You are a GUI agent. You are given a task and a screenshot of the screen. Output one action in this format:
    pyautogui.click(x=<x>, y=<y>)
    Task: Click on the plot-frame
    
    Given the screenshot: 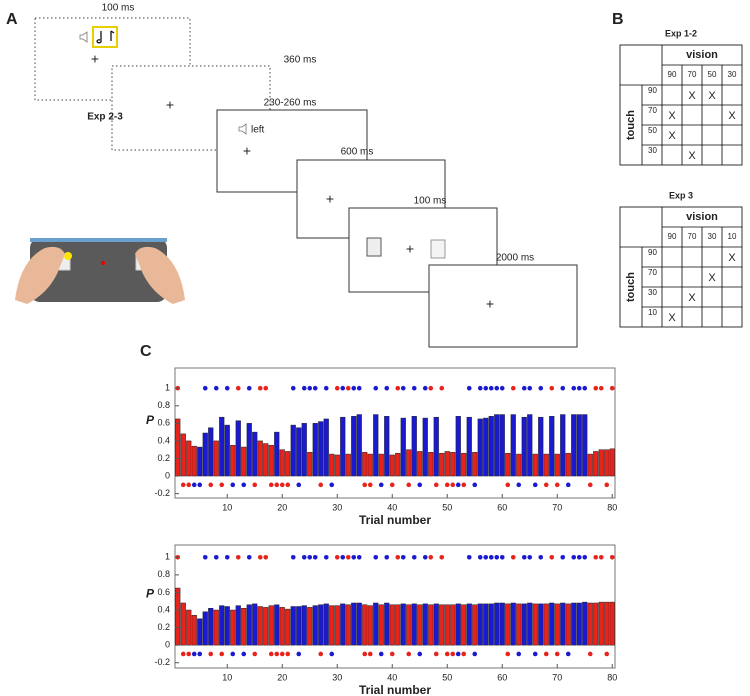 What is the action you would take?
    pyautogui.click(x=395, y=433)
    